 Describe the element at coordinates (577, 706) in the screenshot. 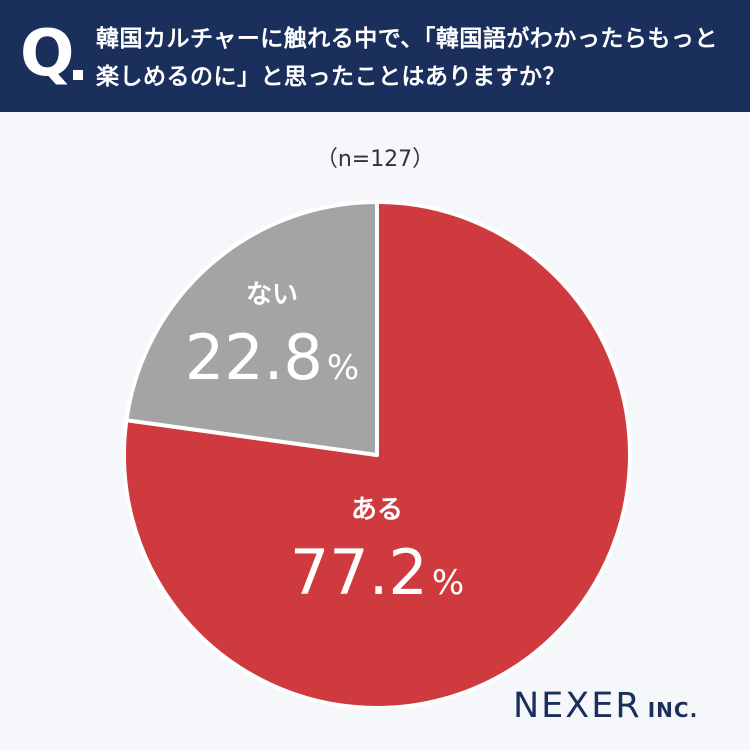

I see `logo-name: NEXER` at that location.